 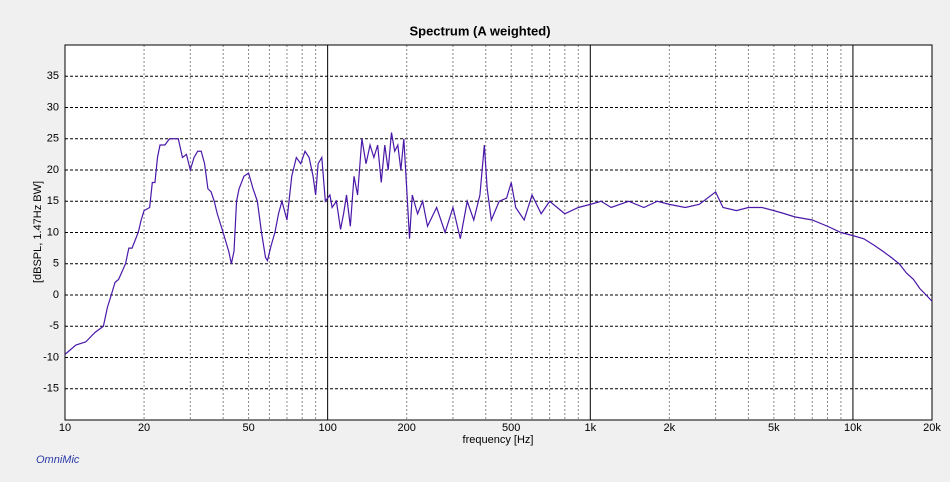 What do you see at coordinates (407, 428) in the screenshot?
I see `x-tick-label: 200` at bounding box center [407, 428].